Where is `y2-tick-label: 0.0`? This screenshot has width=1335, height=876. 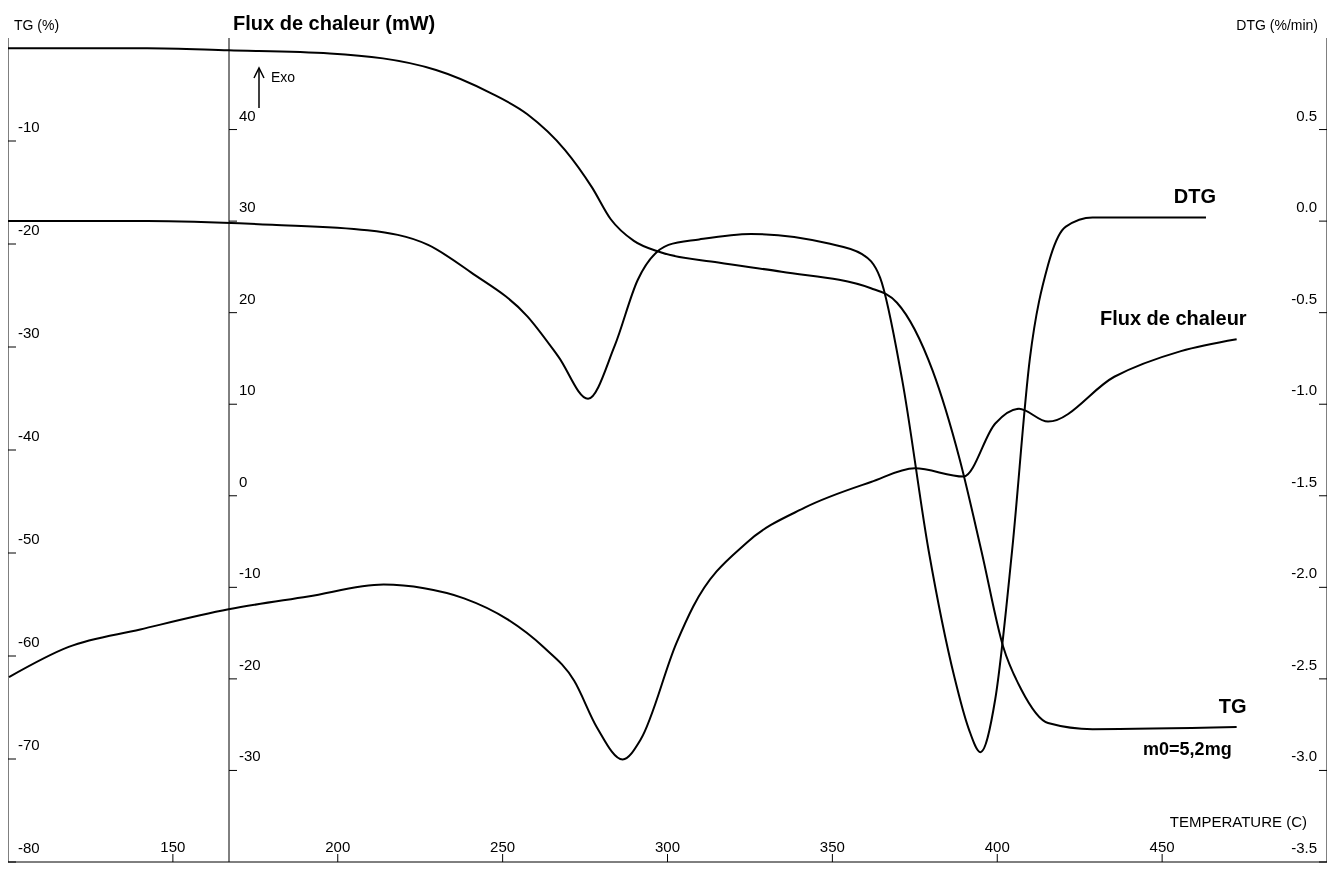 y2-tick-label: 0.0 is located at coordinates (1306, 207).